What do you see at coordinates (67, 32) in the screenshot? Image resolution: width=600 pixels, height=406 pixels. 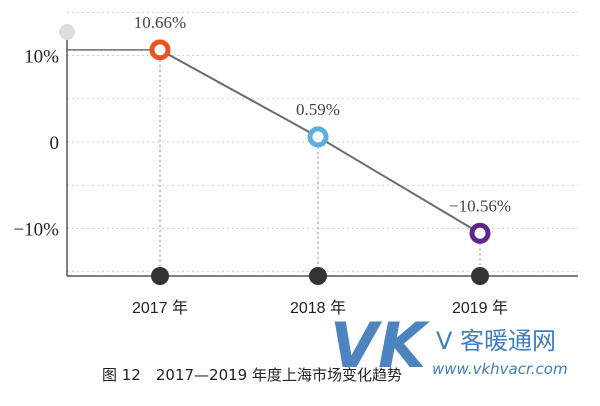 I see `y-axis-cap` at bounding box center [67, 32].